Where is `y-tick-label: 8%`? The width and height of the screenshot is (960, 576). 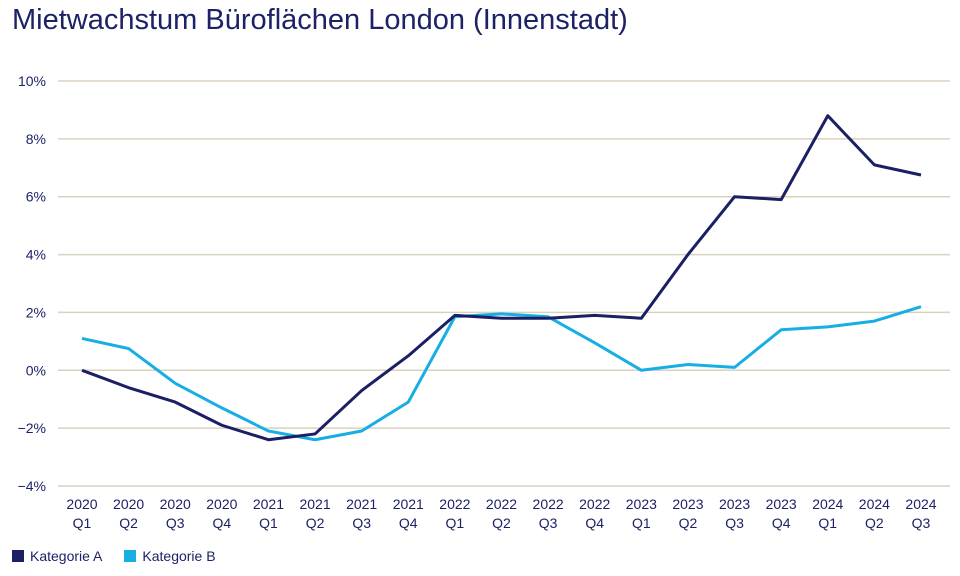
y-tick-label: 8% is located at coordinates (36, 139).